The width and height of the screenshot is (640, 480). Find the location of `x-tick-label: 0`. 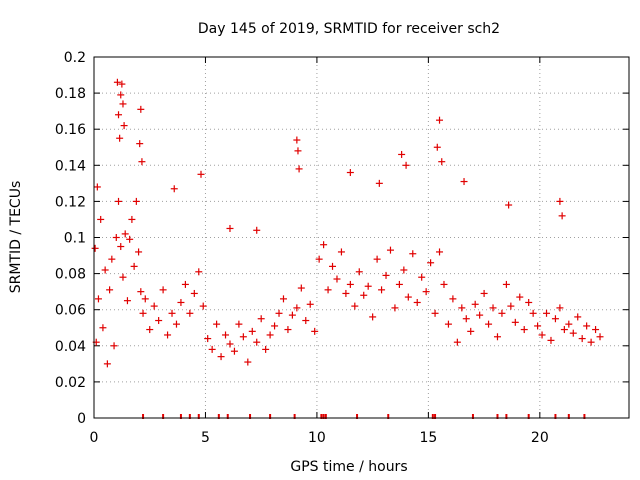

x-tick-label: 0 is located at coordinates (94, 438).